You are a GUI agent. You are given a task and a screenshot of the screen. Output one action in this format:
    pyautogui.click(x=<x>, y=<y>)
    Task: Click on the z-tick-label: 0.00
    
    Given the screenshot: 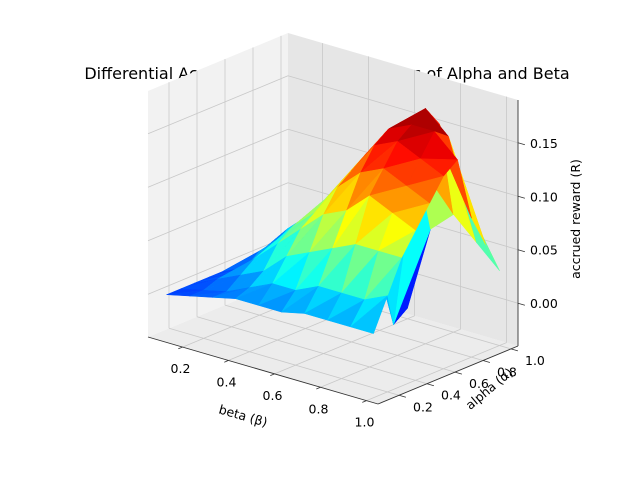 What is the action you would take?
    pyautogui.click(x=544, y=303)
    